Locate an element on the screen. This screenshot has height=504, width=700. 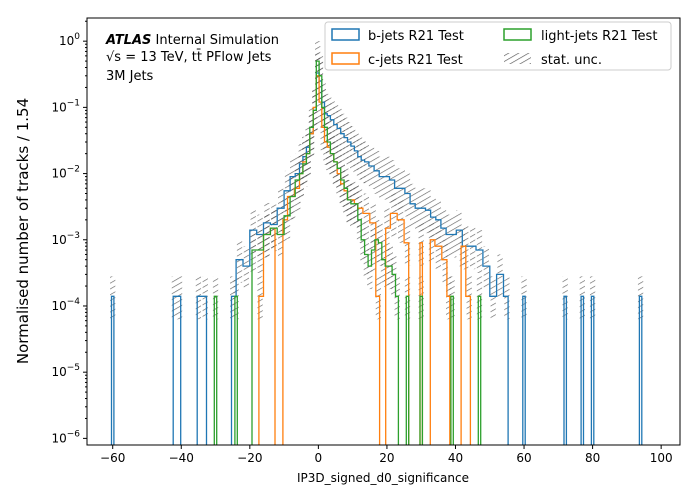
y-tick-label: 10⁻³ is located at coordinates (65, 239).